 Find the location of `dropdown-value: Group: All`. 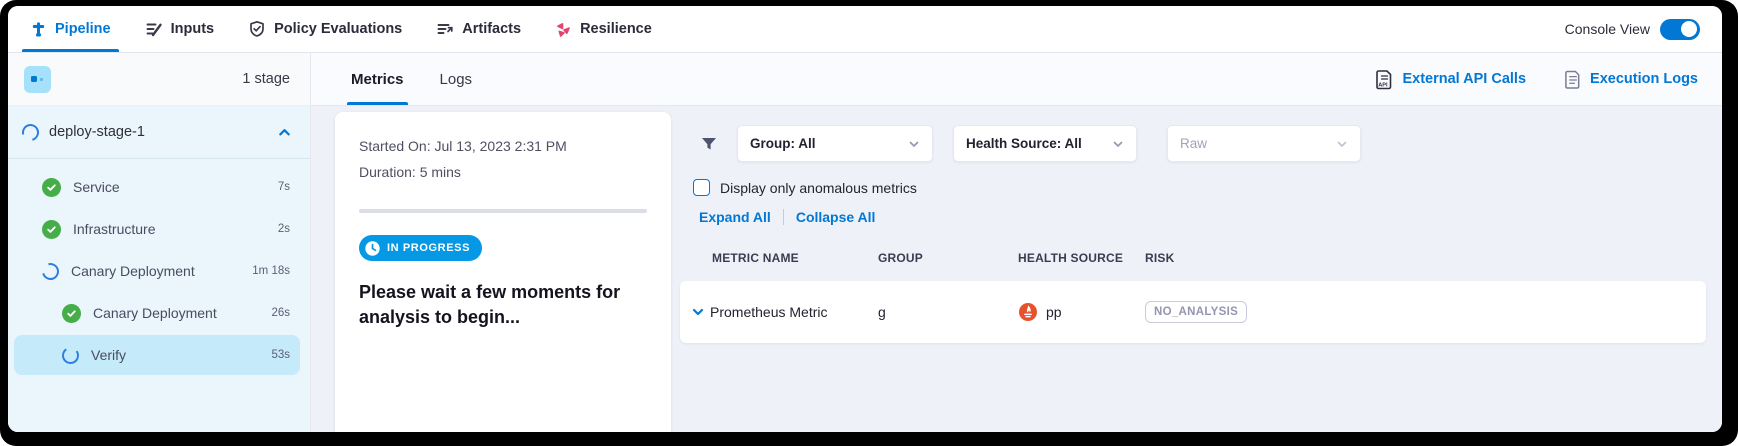

dropdown-value: Group: All is located at coordinates (783, 143).